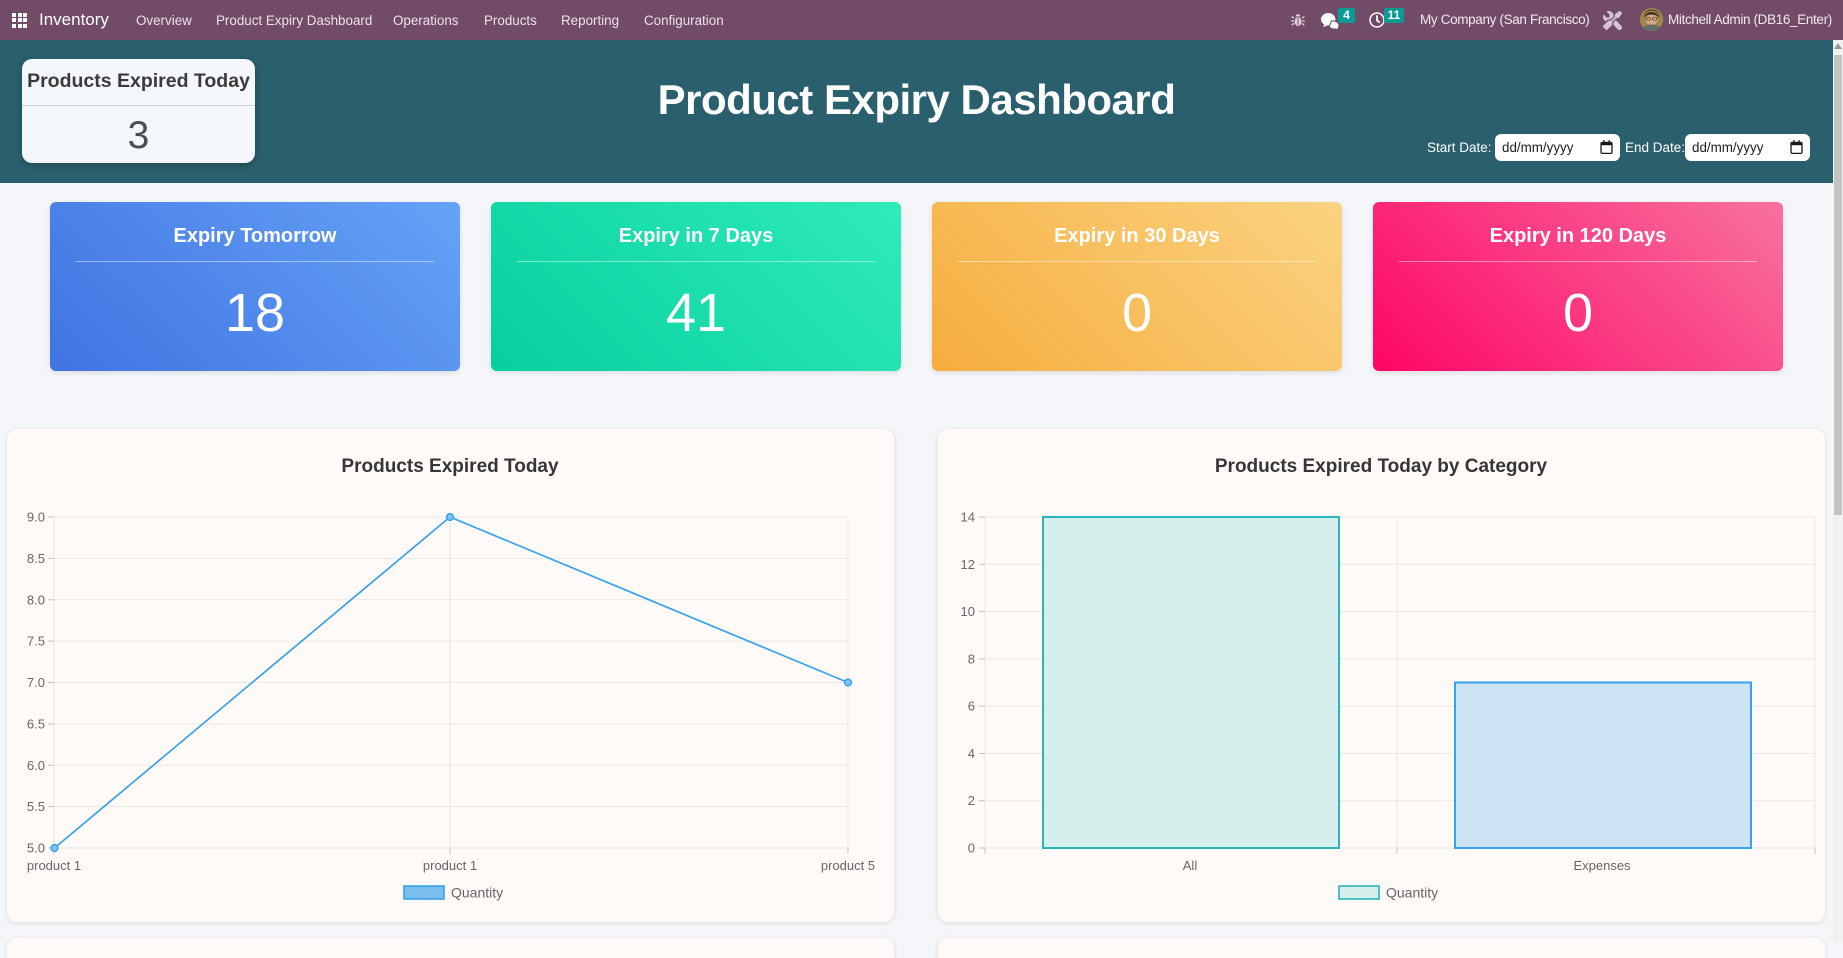 Image resolution: width=1843 pixels, height=958 pixels. What do you see at coordinates (971, 753) in the screenshot?
I see `svg-text: 4` at bounding box center [971, 753].